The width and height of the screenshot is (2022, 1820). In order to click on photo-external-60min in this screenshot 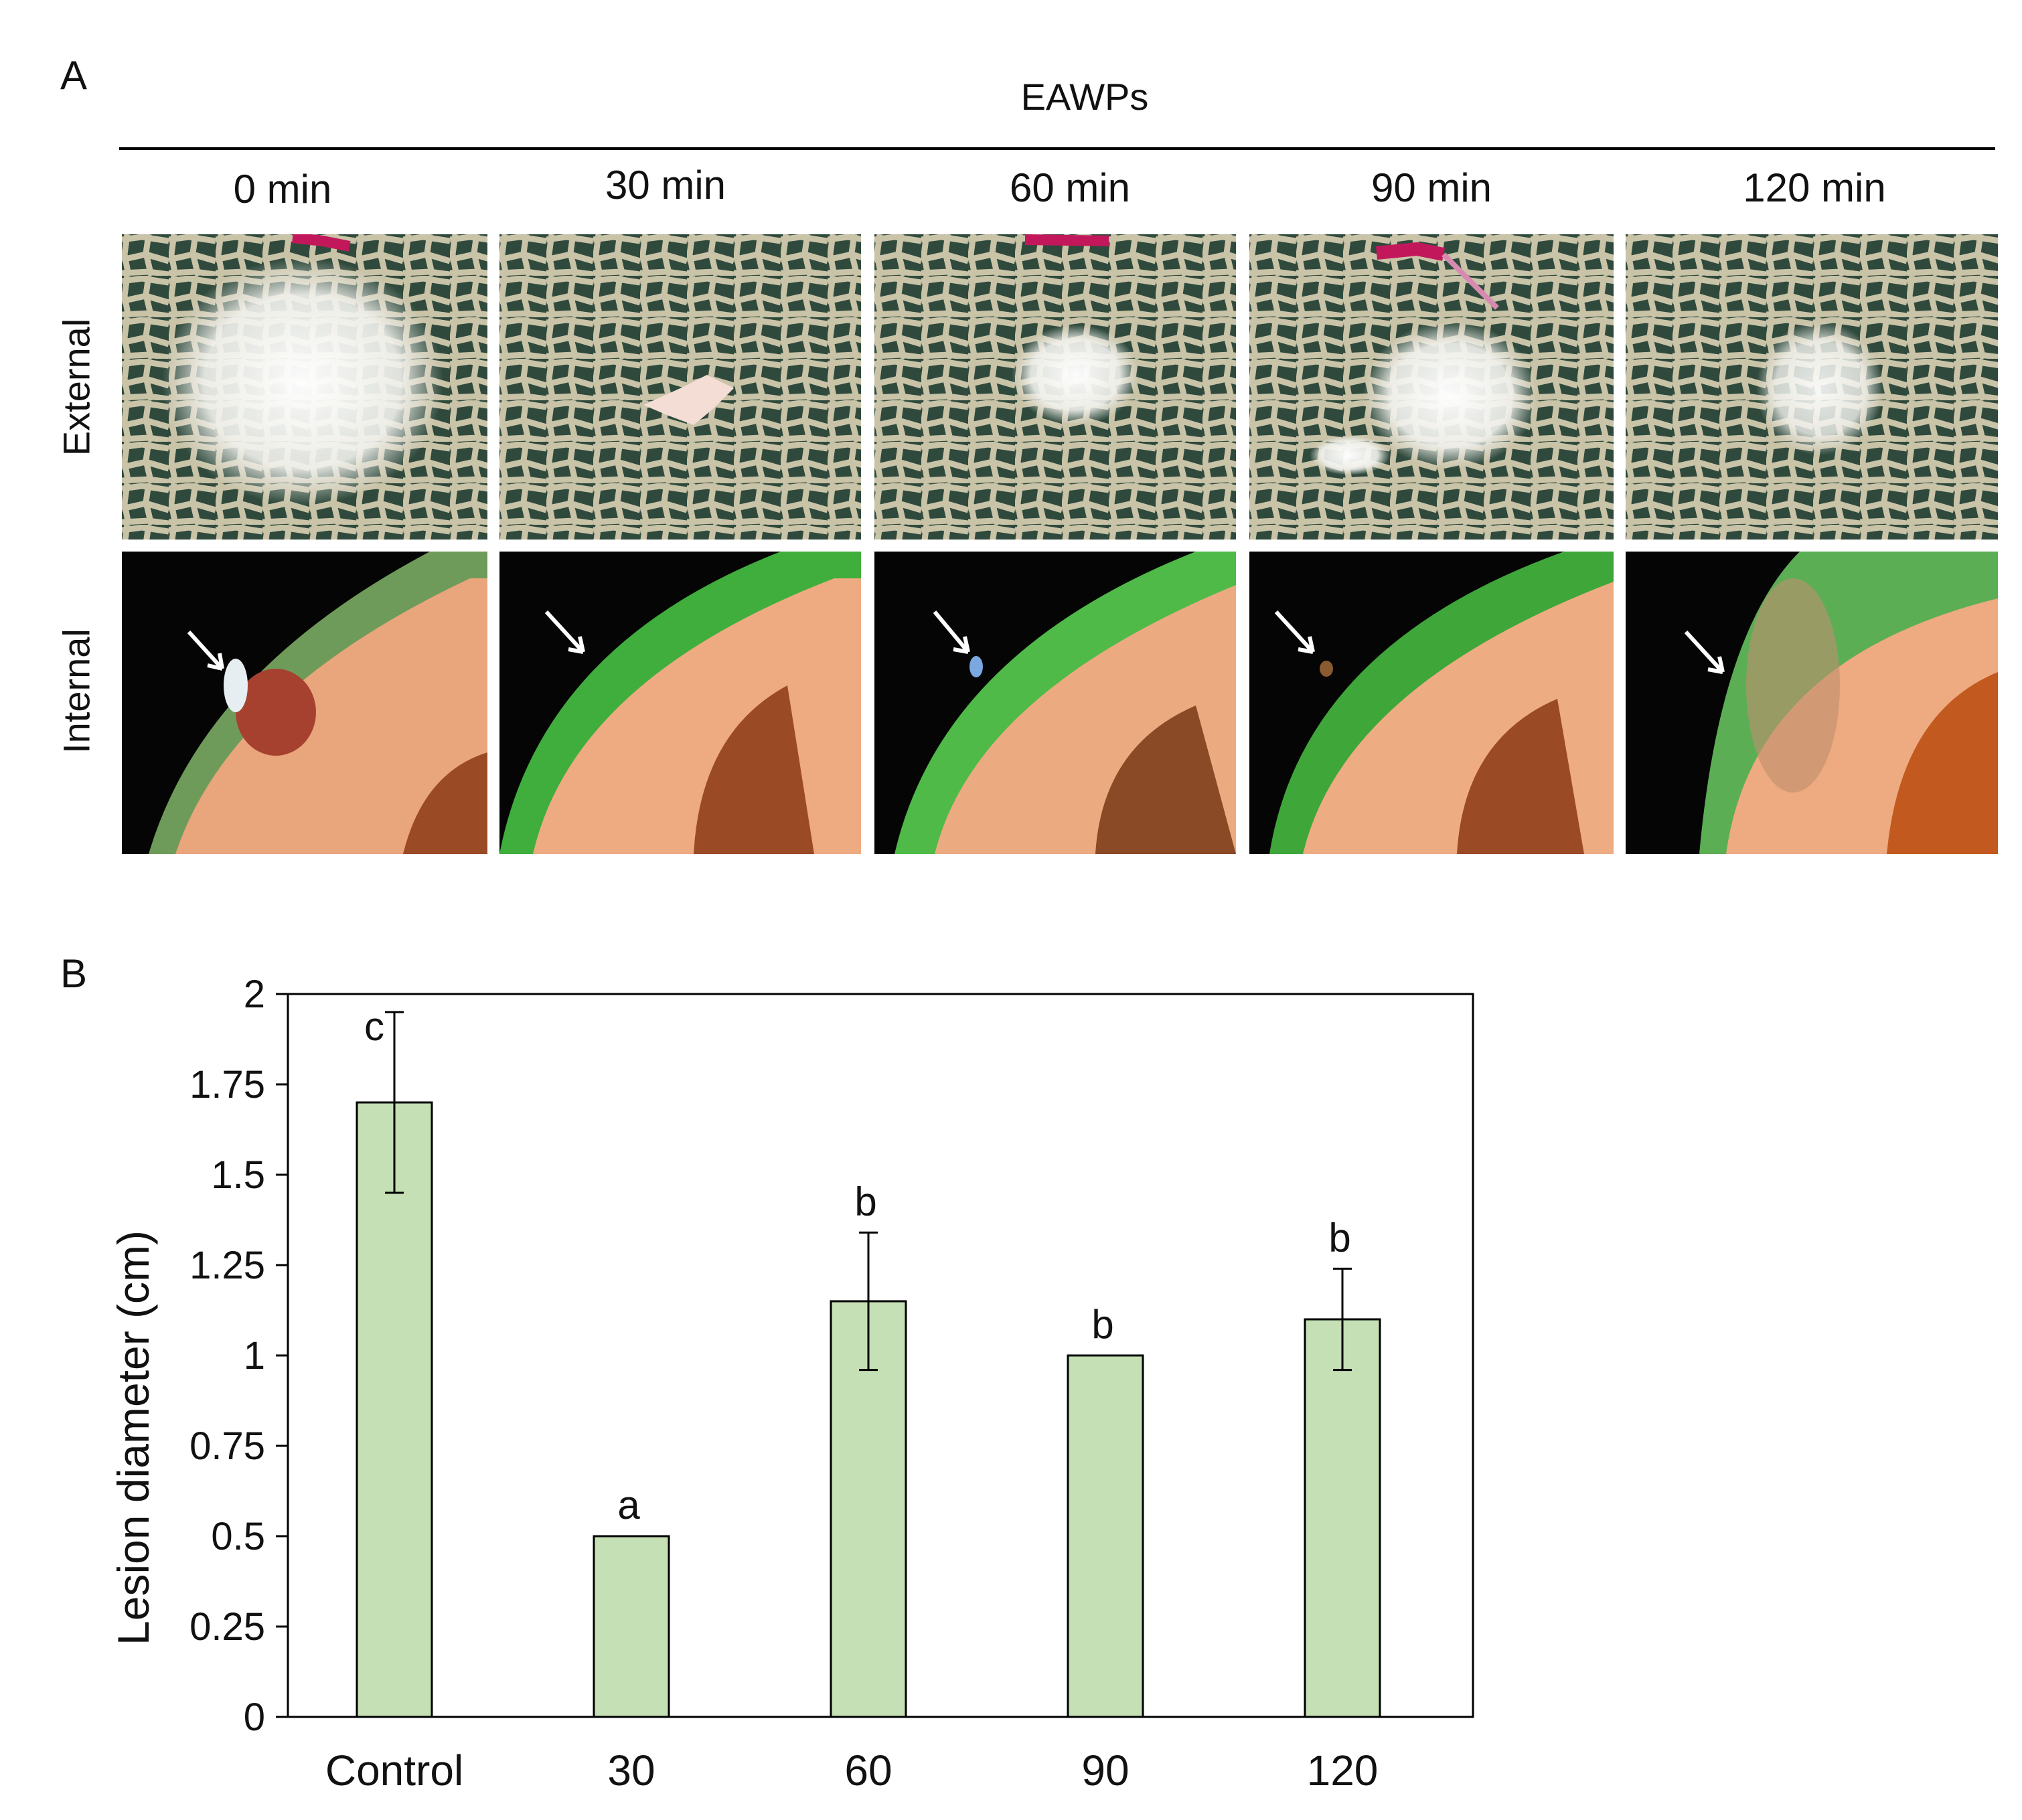, I will do `click(1055, 387)`.